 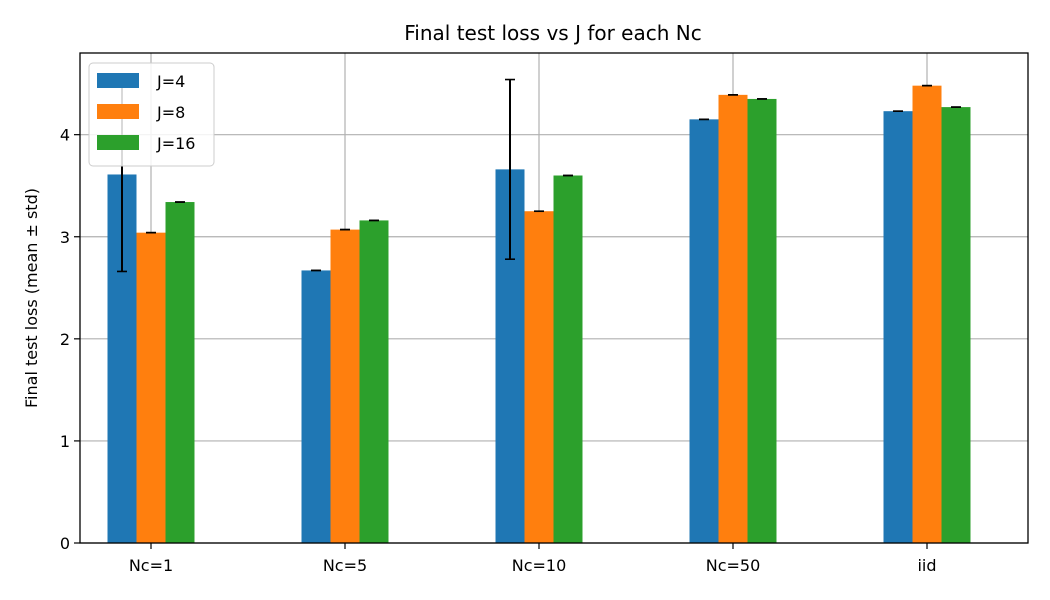 What do you see at coordinates (926, 565) in the screenshot?
I see `x-tick-label: iid` at bounding box center [926, 565].